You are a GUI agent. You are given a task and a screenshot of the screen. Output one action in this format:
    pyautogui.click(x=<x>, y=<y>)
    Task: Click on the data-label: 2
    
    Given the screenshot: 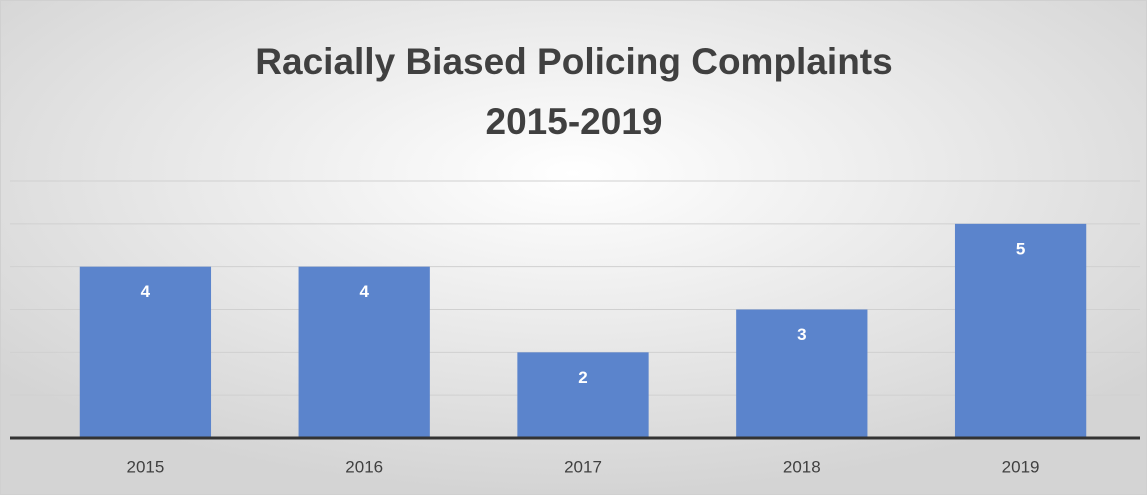 What is the action you would take?
    pyautogui.click(x=582, y=377)
    